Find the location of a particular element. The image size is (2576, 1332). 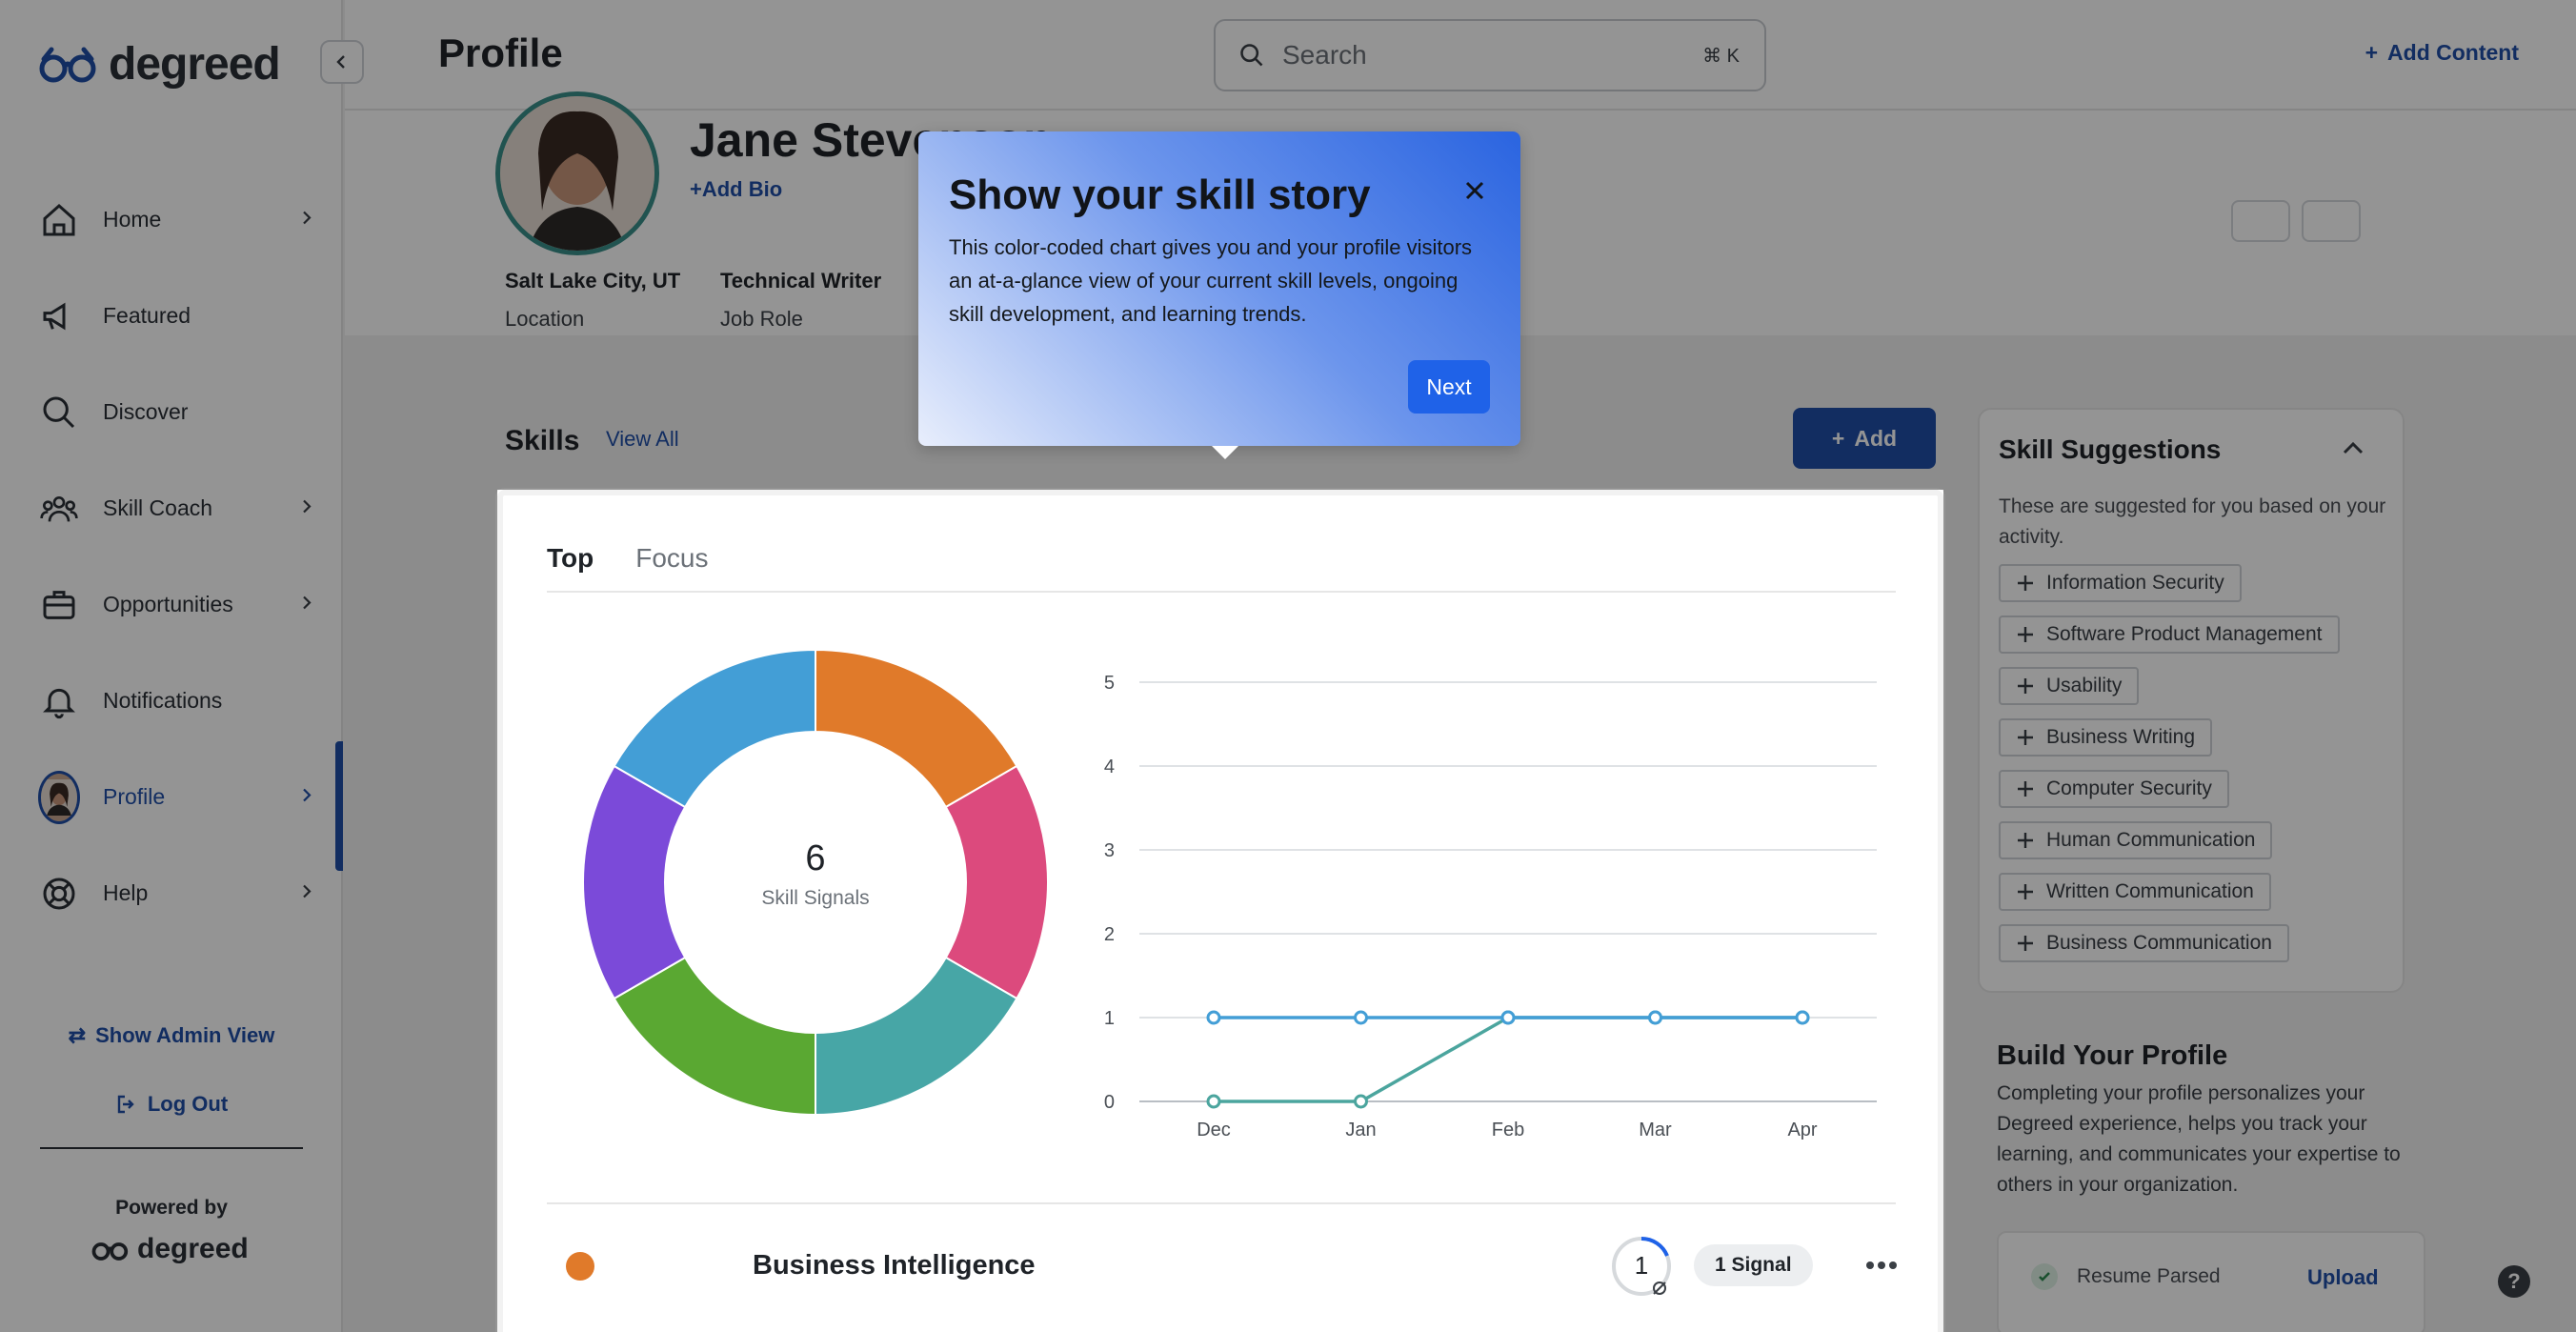

home-icon is located at coordinates (59, 220).